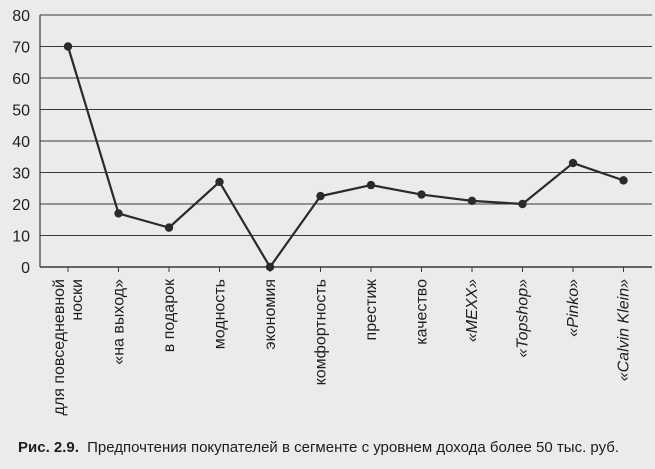 This screenshot has height=469, width=655. What do you see at coordinates (21, 205) in the screenshot?
I see `y-tick-label: 20` at bounding box center [21, 205].